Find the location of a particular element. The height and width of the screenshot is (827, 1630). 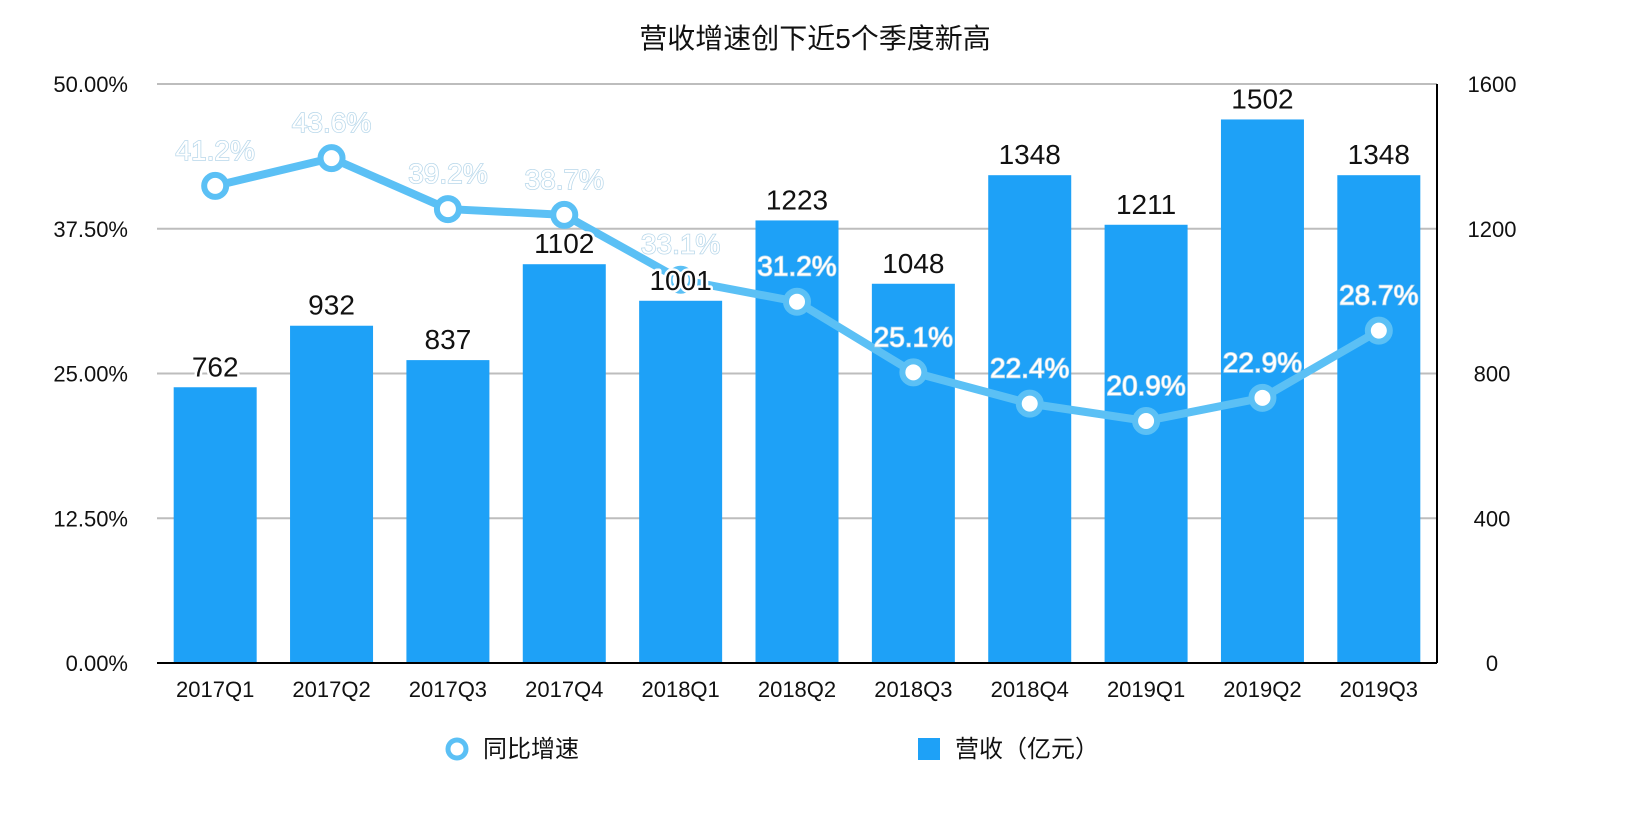

y-left-tick-label: 0.00% is located at coordinates (97, 663).